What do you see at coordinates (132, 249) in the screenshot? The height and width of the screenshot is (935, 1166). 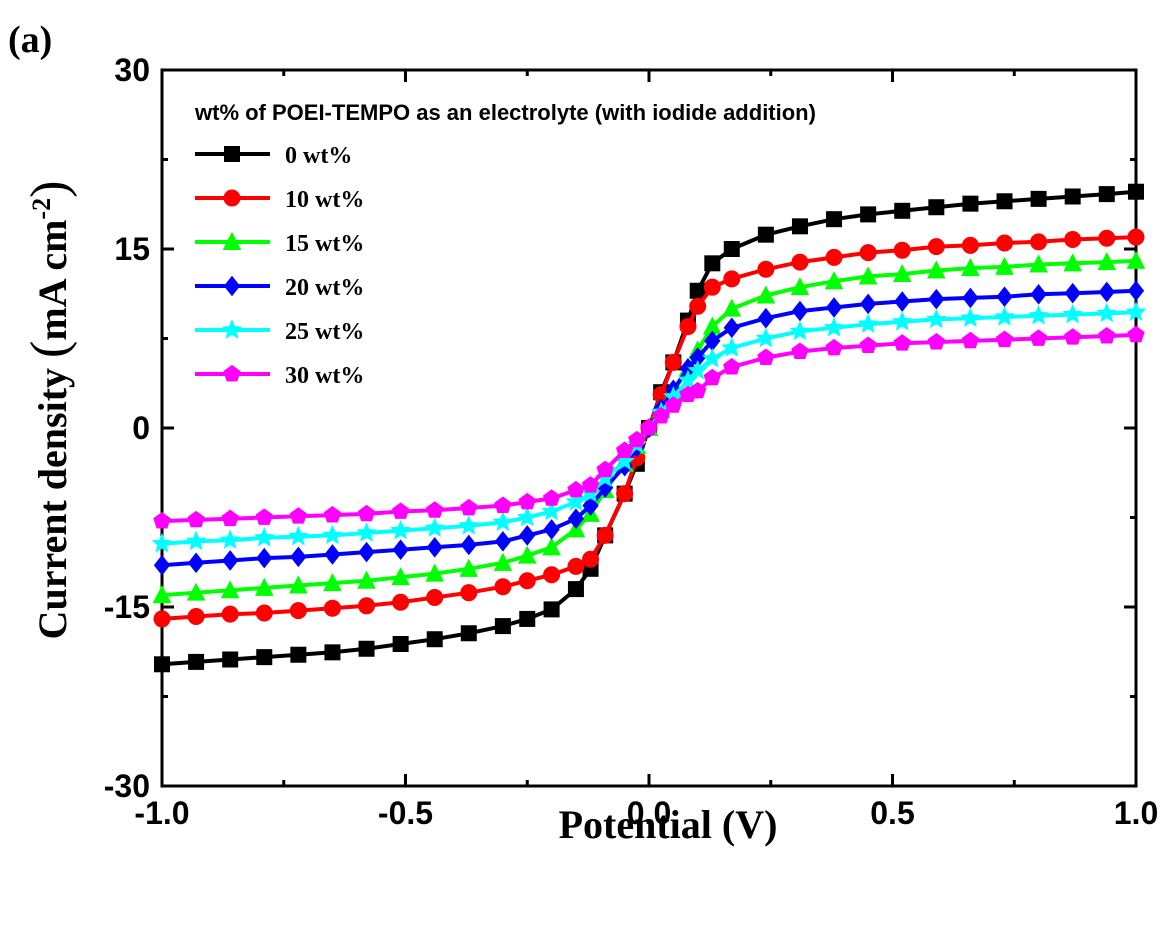 I see `y-tick-label: 15` at bounding box center [132, 249].